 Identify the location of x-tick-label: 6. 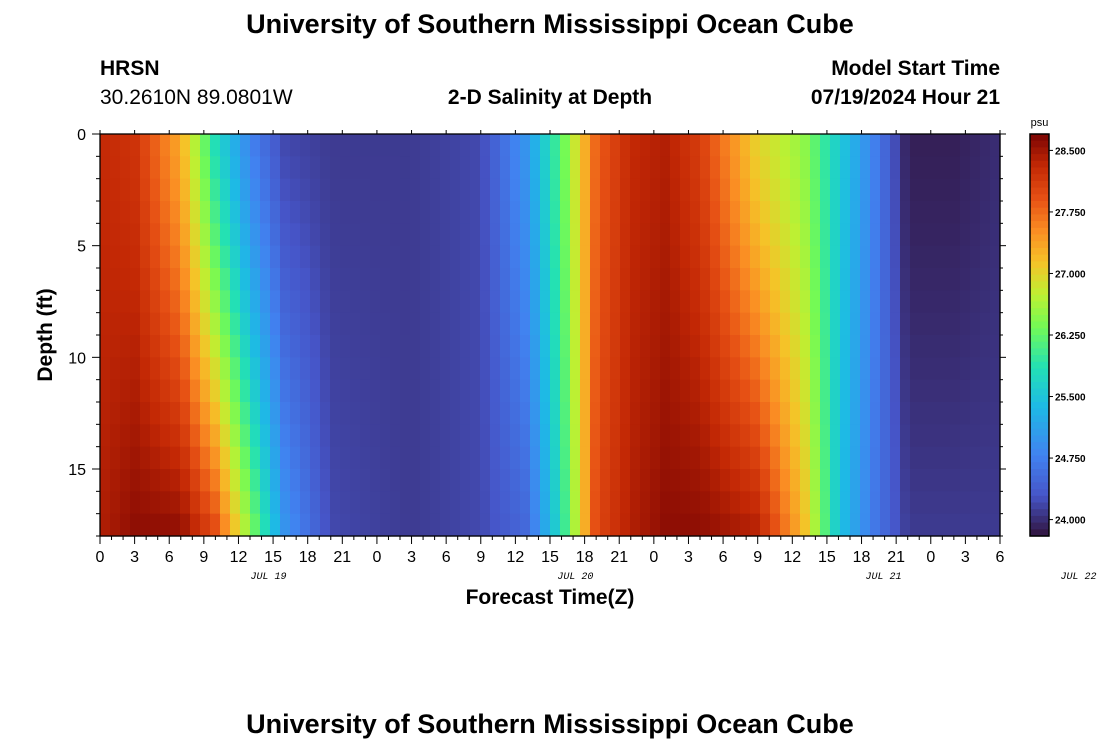
(169, 557).